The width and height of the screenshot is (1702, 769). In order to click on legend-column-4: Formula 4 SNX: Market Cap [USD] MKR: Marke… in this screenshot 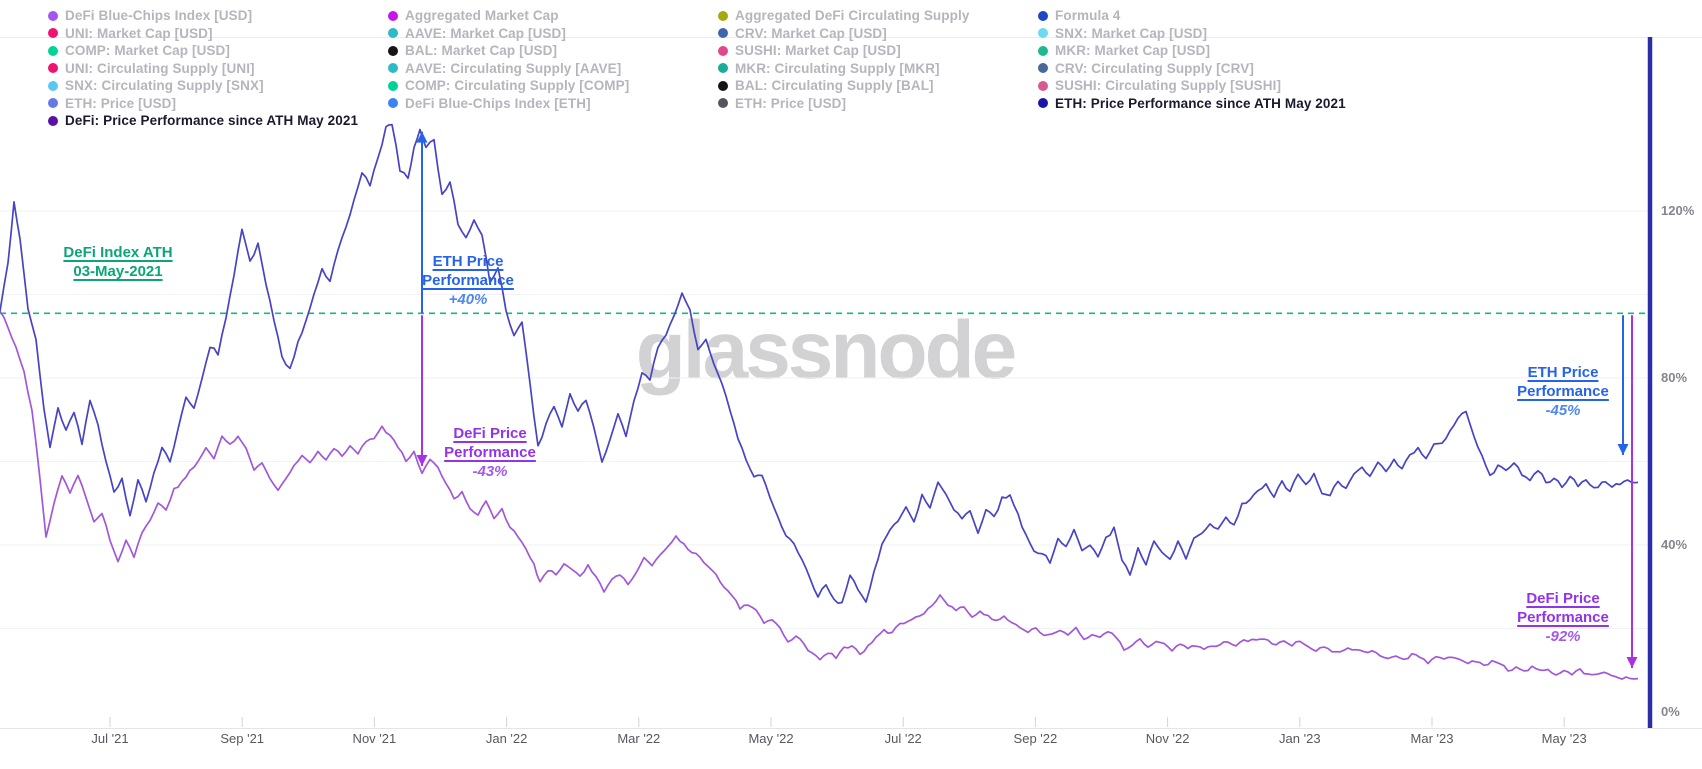, I will do `click(1192, 59)`.